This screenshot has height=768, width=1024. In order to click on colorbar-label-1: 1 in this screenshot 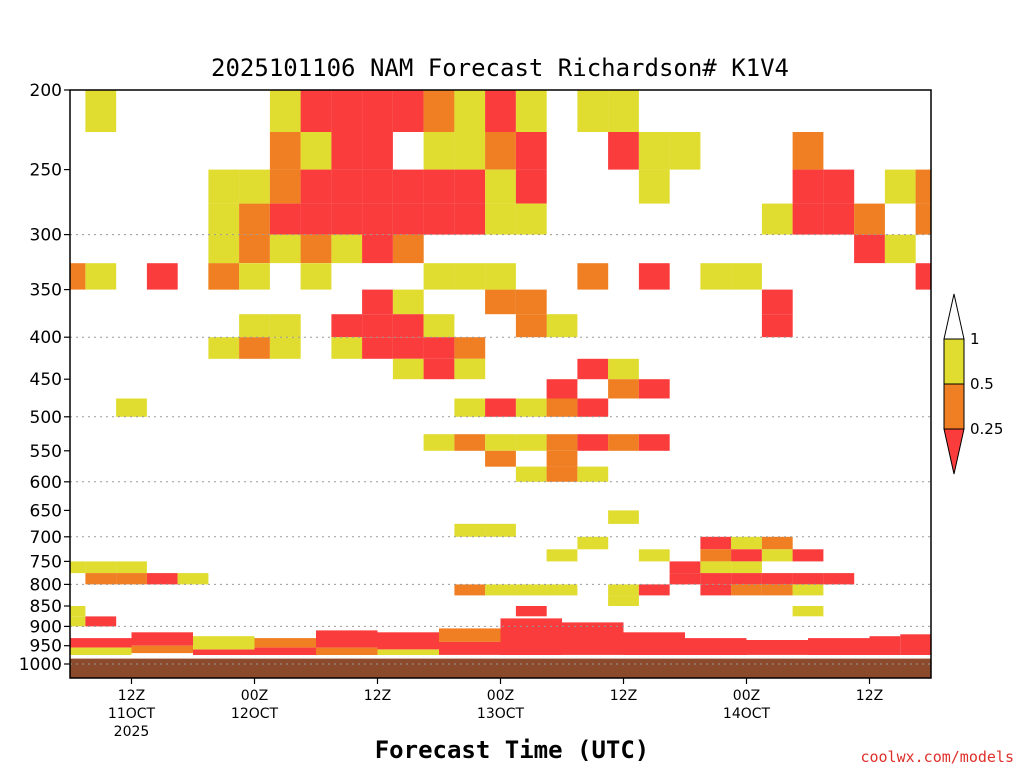, I will do `click(975, 339)`.